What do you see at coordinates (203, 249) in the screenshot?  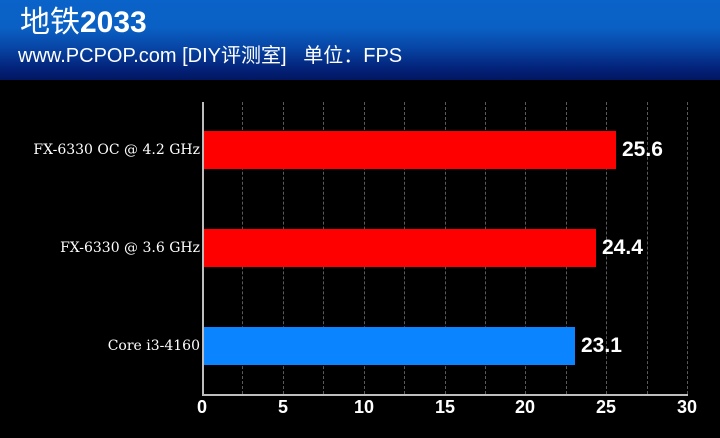 I see `y-axis-line` at bounding box center [203, 249].